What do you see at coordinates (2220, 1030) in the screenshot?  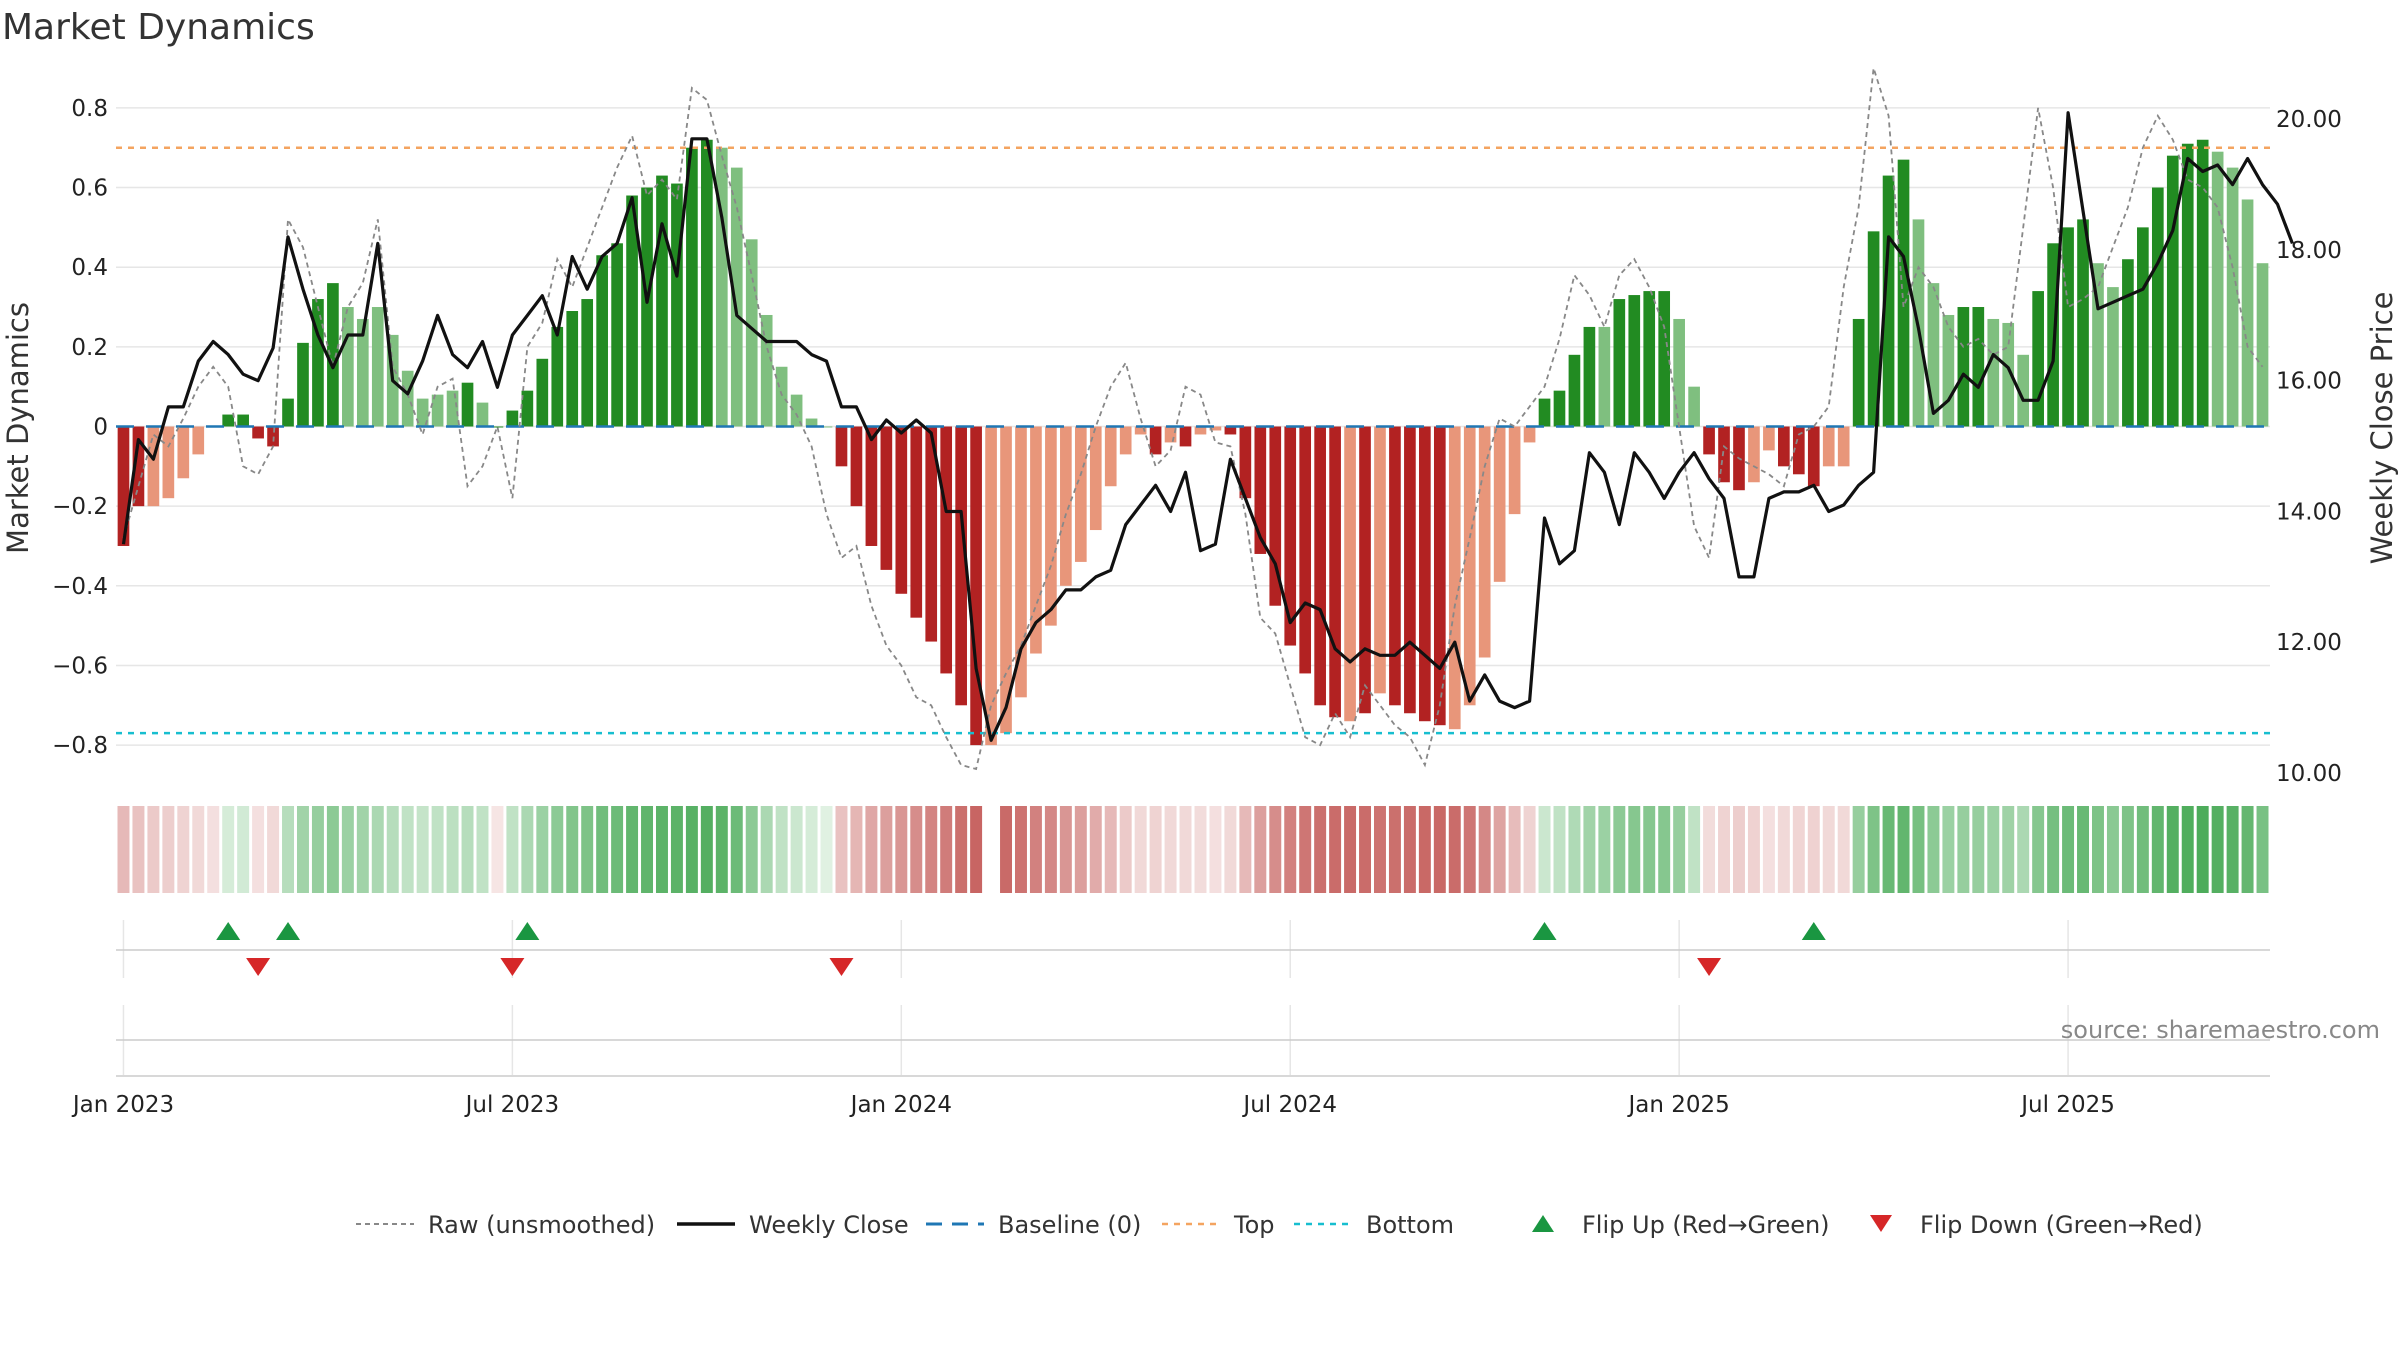 I see `source-note: source: sharemaestro.com` at bounding box center [2220, 1030].